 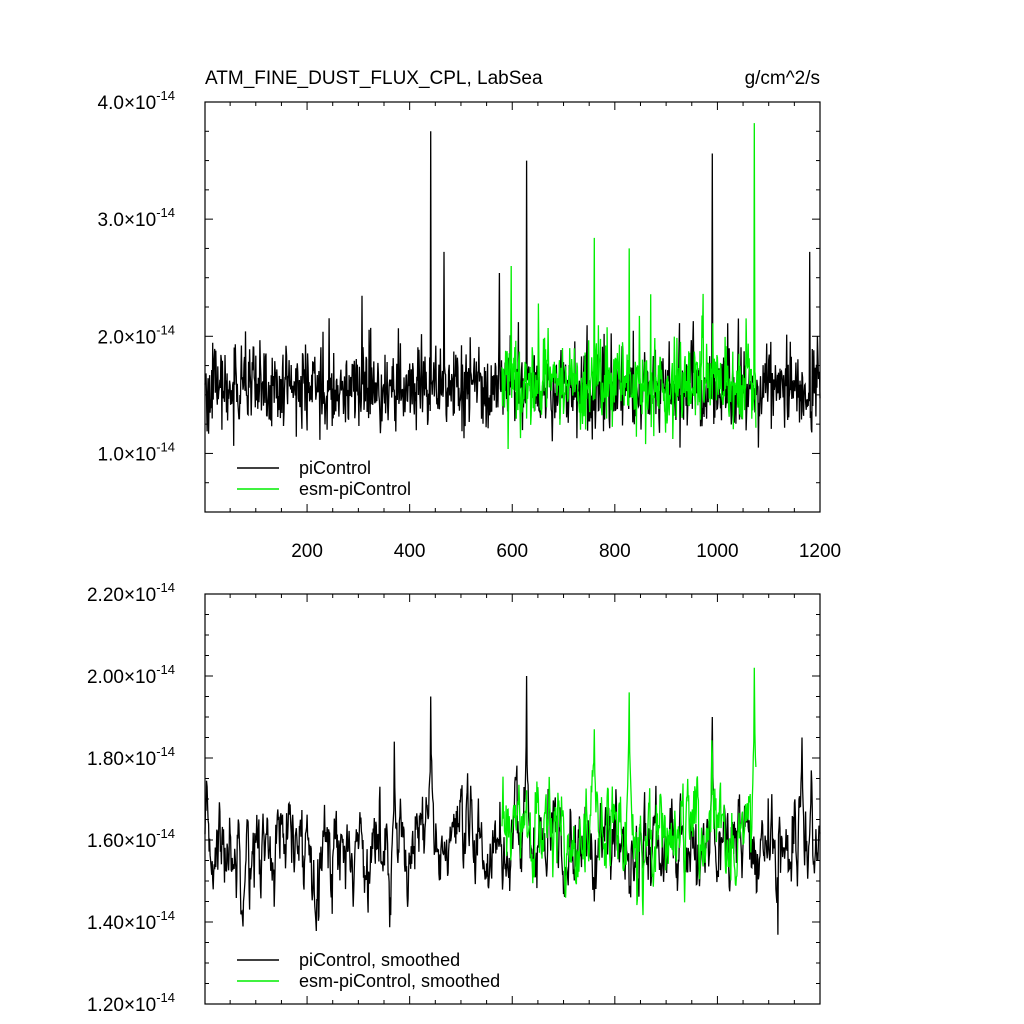 What do you see at coordinates (136, 452) in the screenshot?
I see `y-tick-label: 1.0×10⁻¹⁴` at bounding box center [136, 452].